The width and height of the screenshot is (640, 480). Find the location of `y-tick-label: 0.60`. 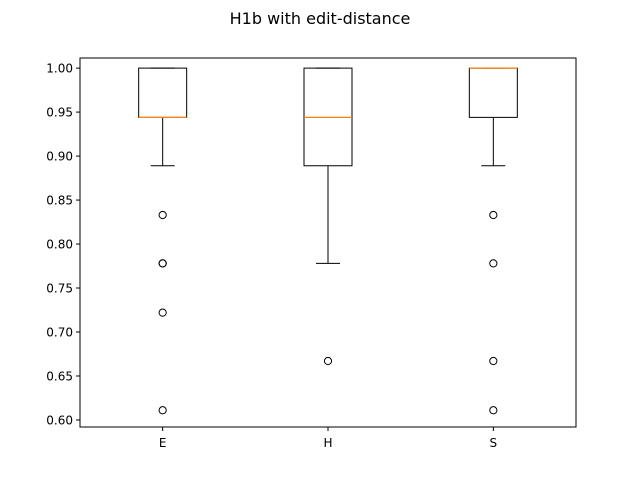

y-tick-label: 0.60 is located at coordinates (59, 420).